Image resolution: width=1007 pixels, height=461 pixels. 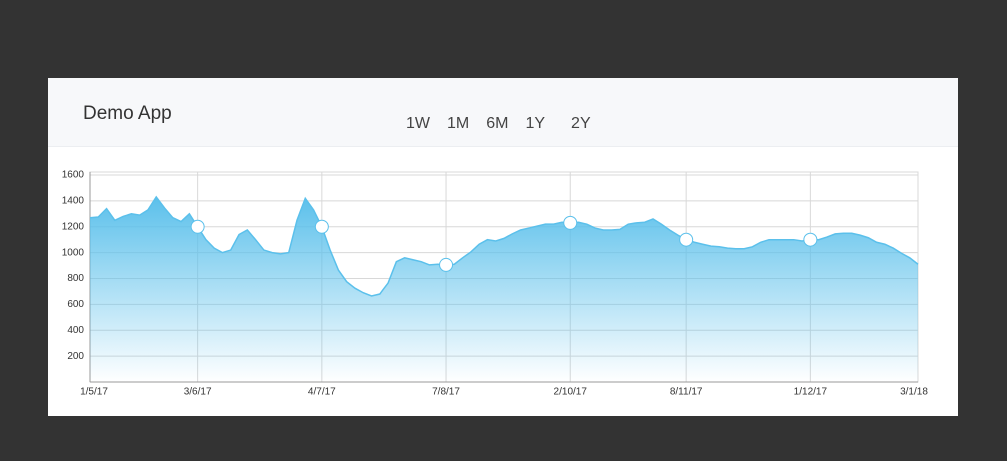 What do you see at coordinates (914, 392) in the screenshot?
I see `x-tick-label: 3/1/18` at bounding box center [914, 392].